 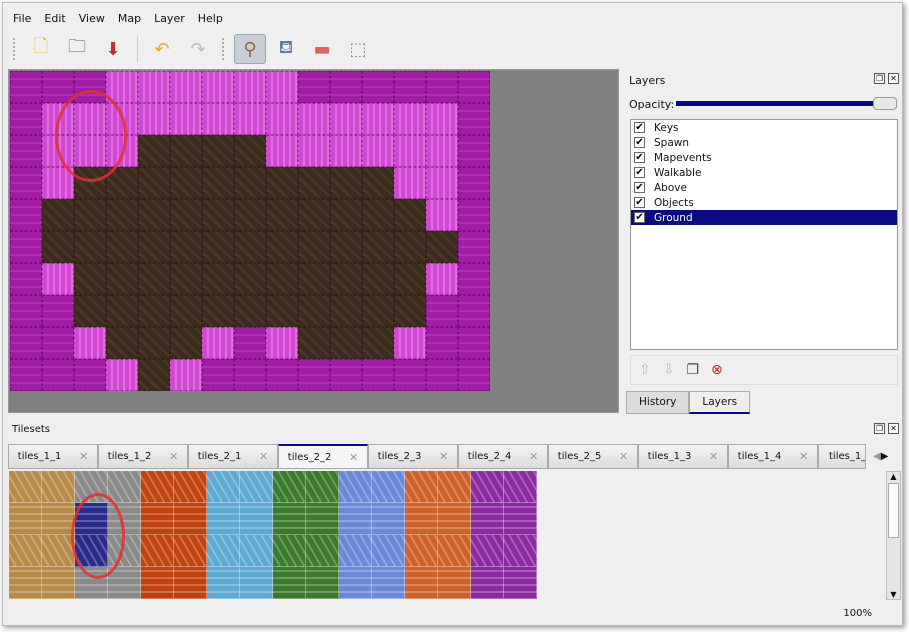 I want to click on tab-layers: Layers, so click(x=720, y=402).